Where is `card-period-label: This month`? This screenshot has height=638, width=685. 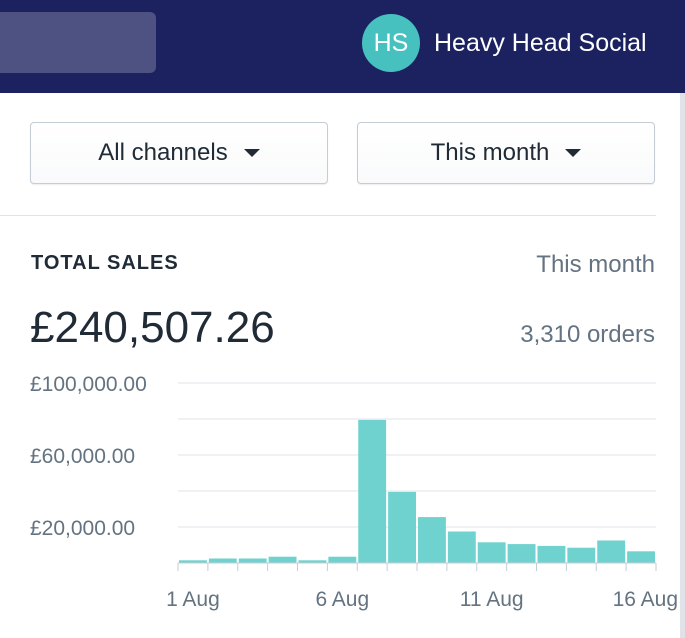 card-period-label: This month is located at coordinates (595, 264).